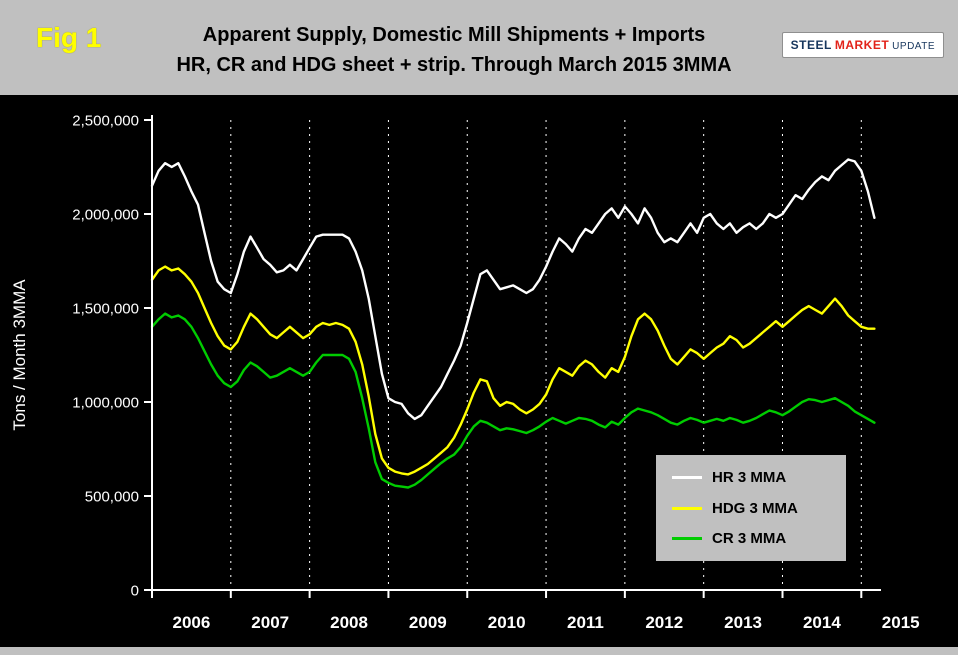 This screenshot has height=655, width=958. I want to click on x-year-label: 2013, so click(743, 622).